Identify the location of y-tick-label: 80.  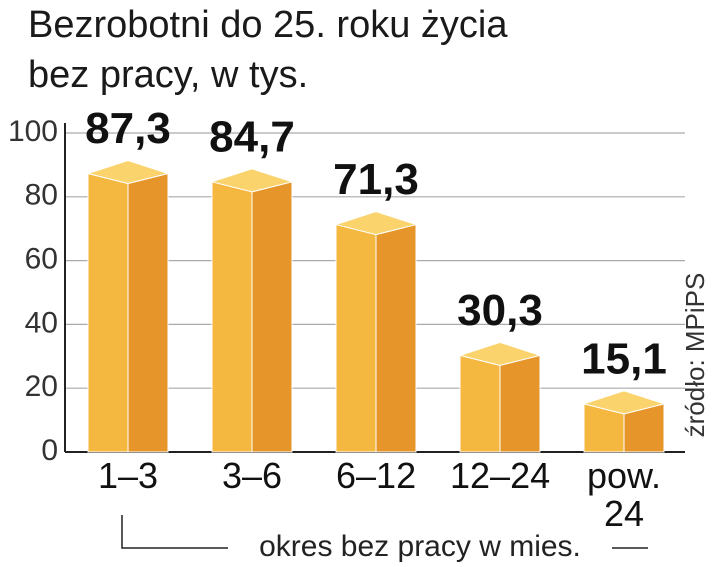
(41, 195).